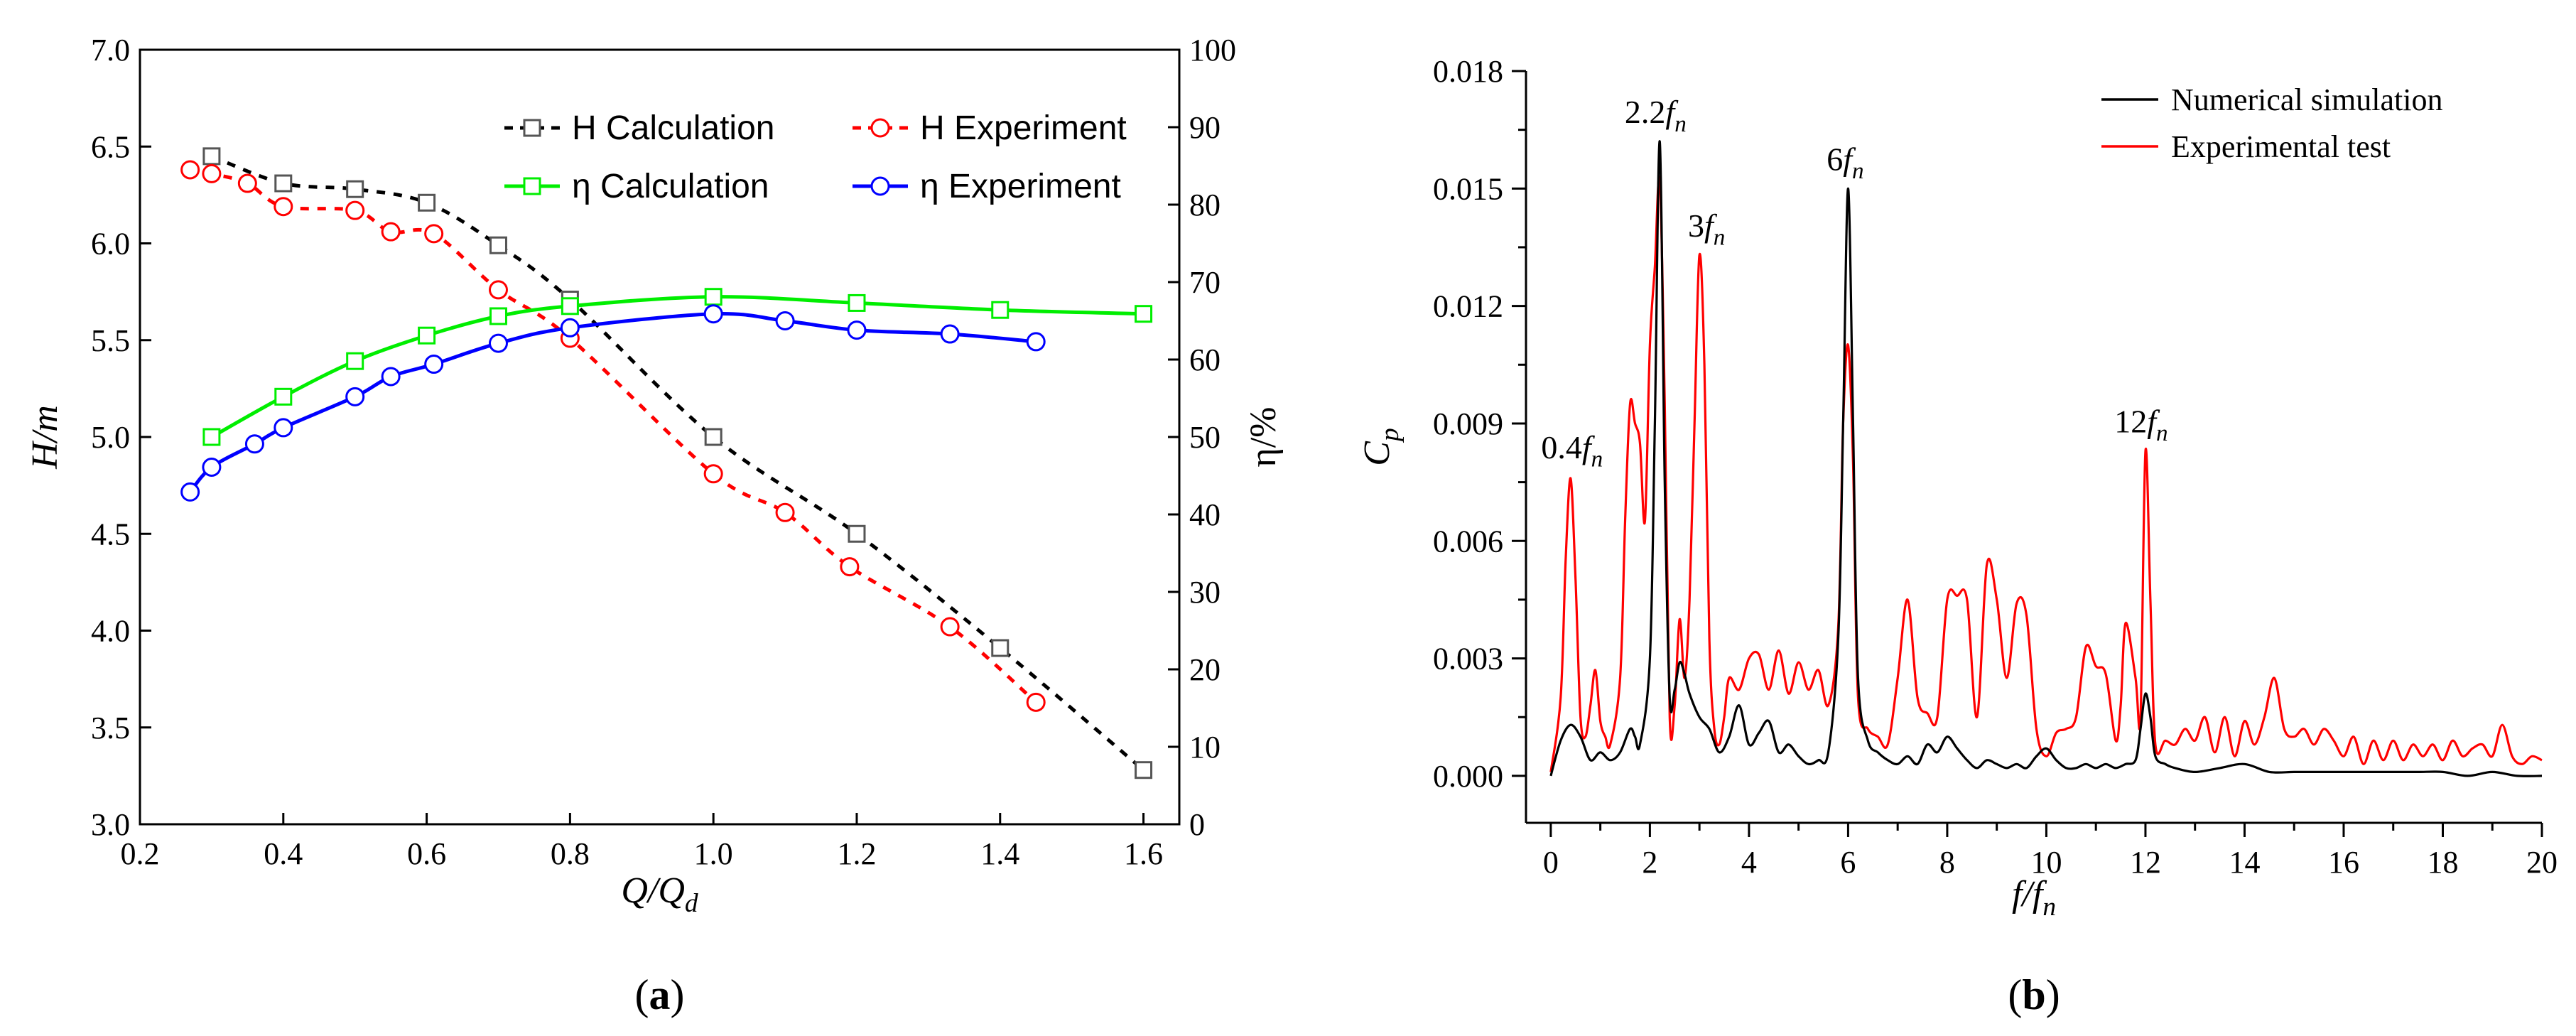 The width and height of the screenshot is (2576, 1036). I want to click on panel-label-b: (b), so click(2034, 994).